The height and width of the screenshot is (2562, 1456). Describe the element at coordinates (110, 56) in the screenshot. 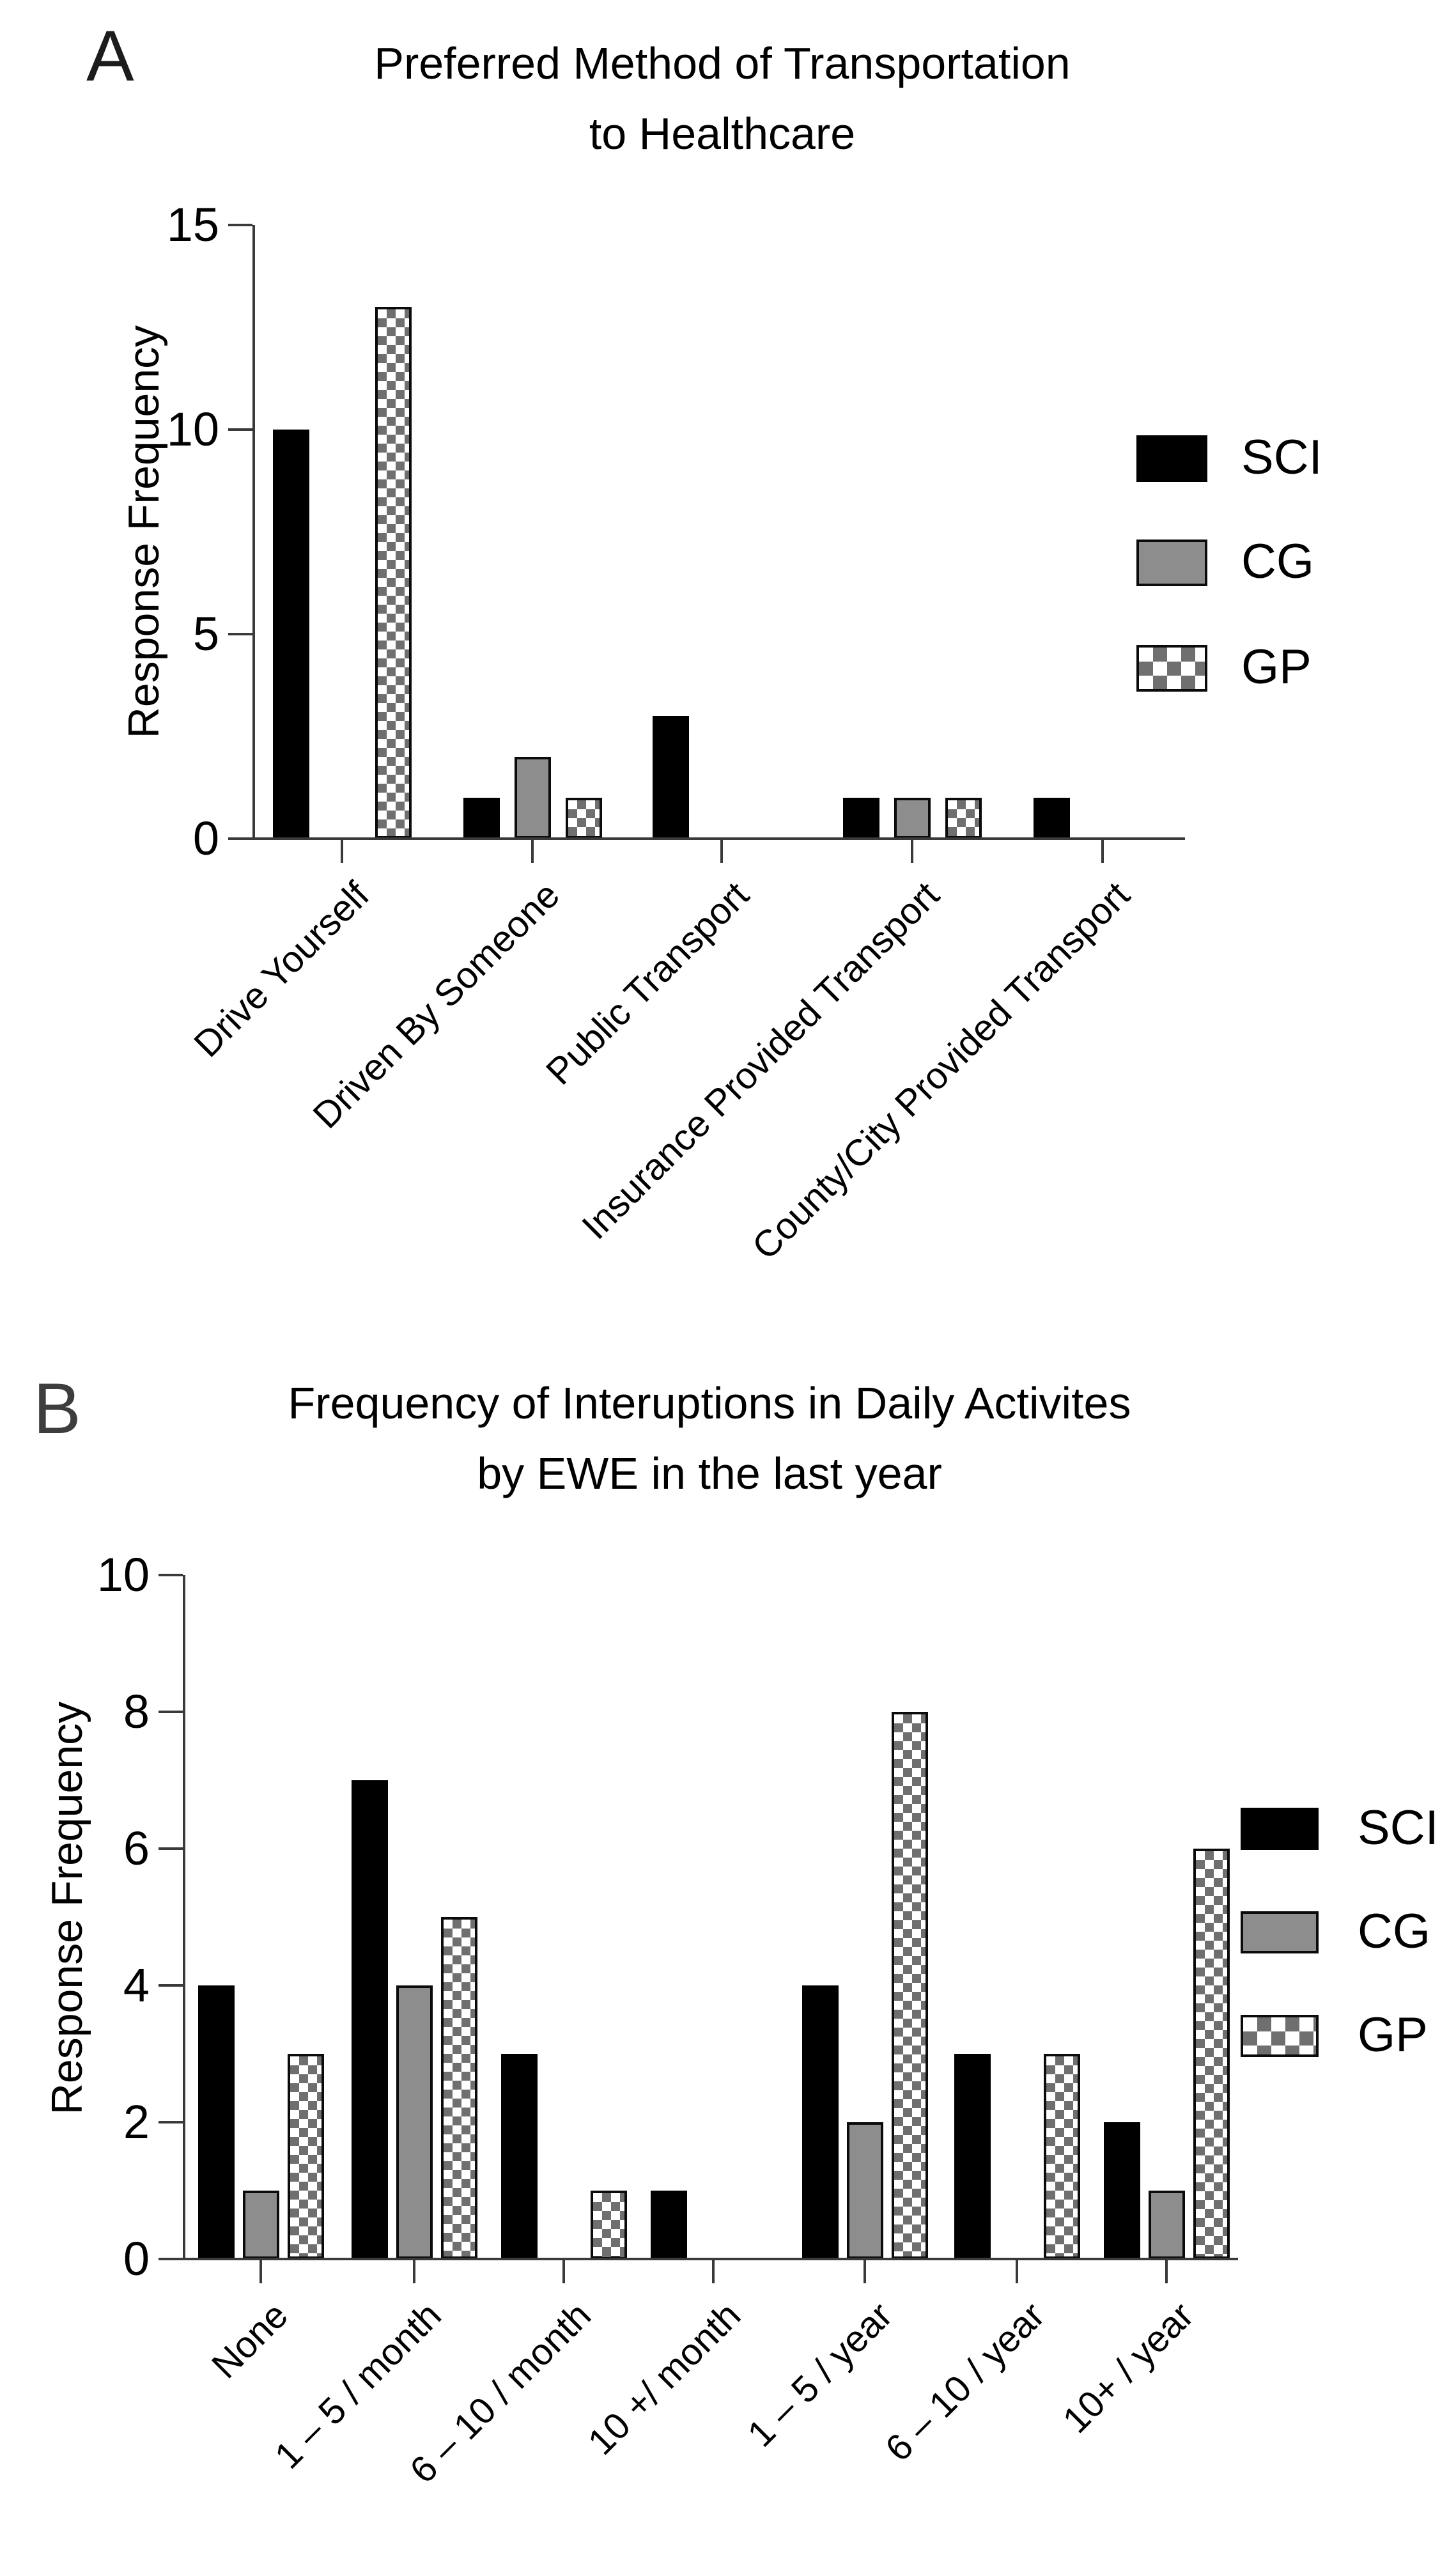

I see `panel-a-letter: A` at that location.